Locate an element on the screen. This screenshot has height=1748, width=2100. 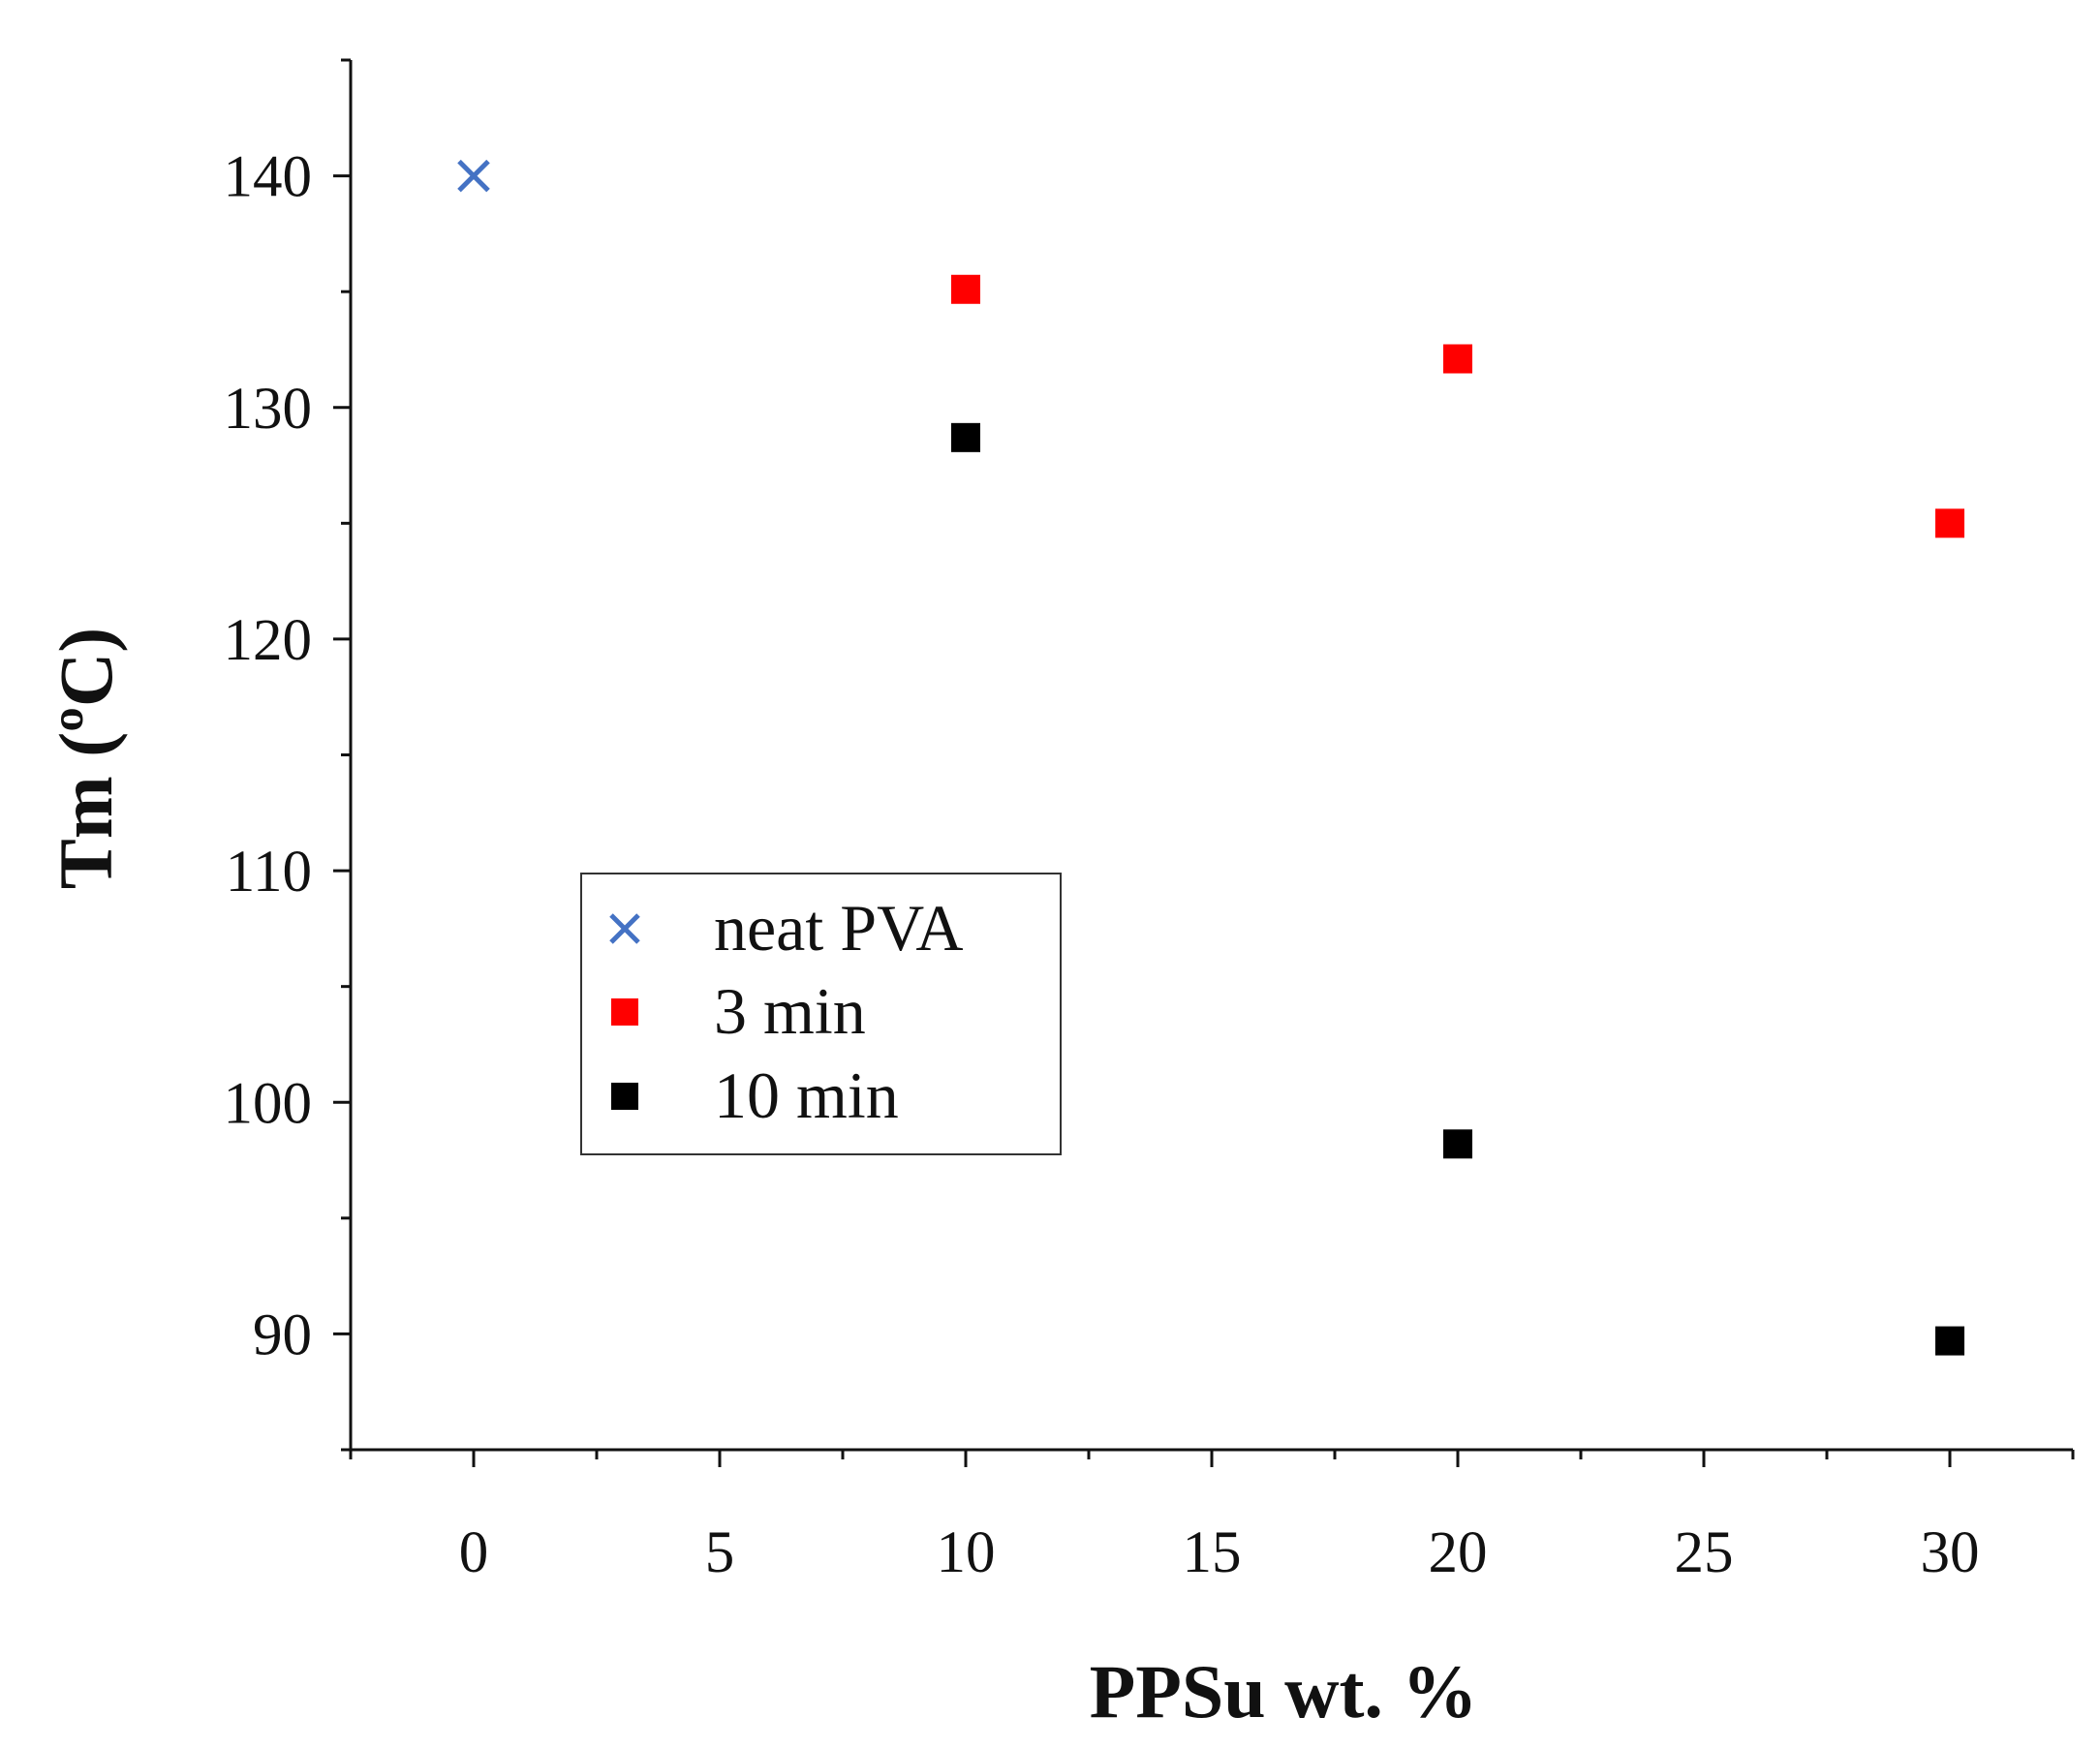
y-tick-label: 130 is located at coordinates (268, 409).